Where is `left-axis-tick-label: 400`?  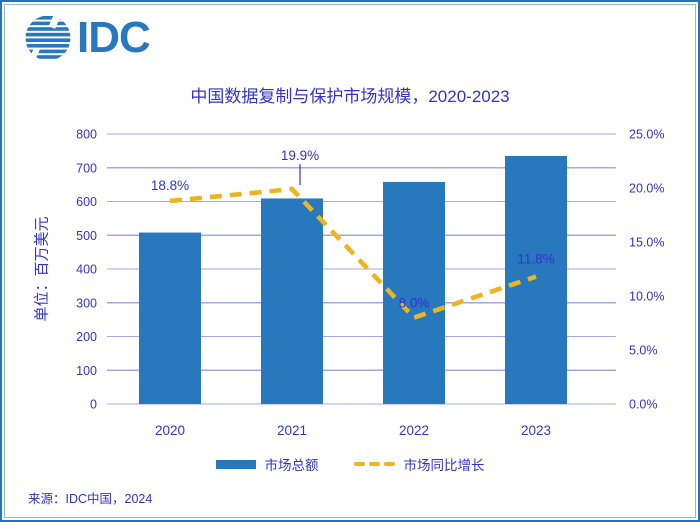
left-axis-tick-label: 400 is located at coordinates (86, 270).